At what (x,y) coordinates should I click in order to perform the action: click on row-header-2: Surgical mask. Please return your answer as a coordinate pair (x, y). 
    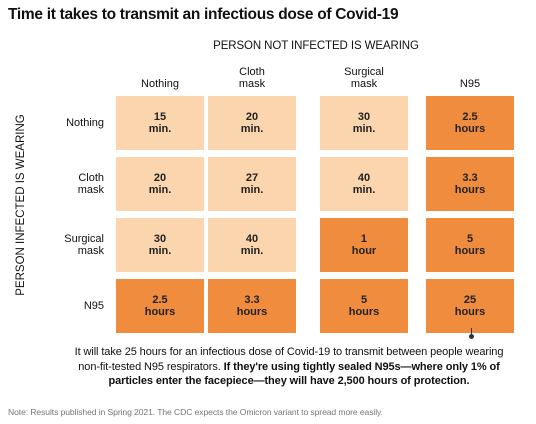
    Looking at the image, I should click on (75, 245).